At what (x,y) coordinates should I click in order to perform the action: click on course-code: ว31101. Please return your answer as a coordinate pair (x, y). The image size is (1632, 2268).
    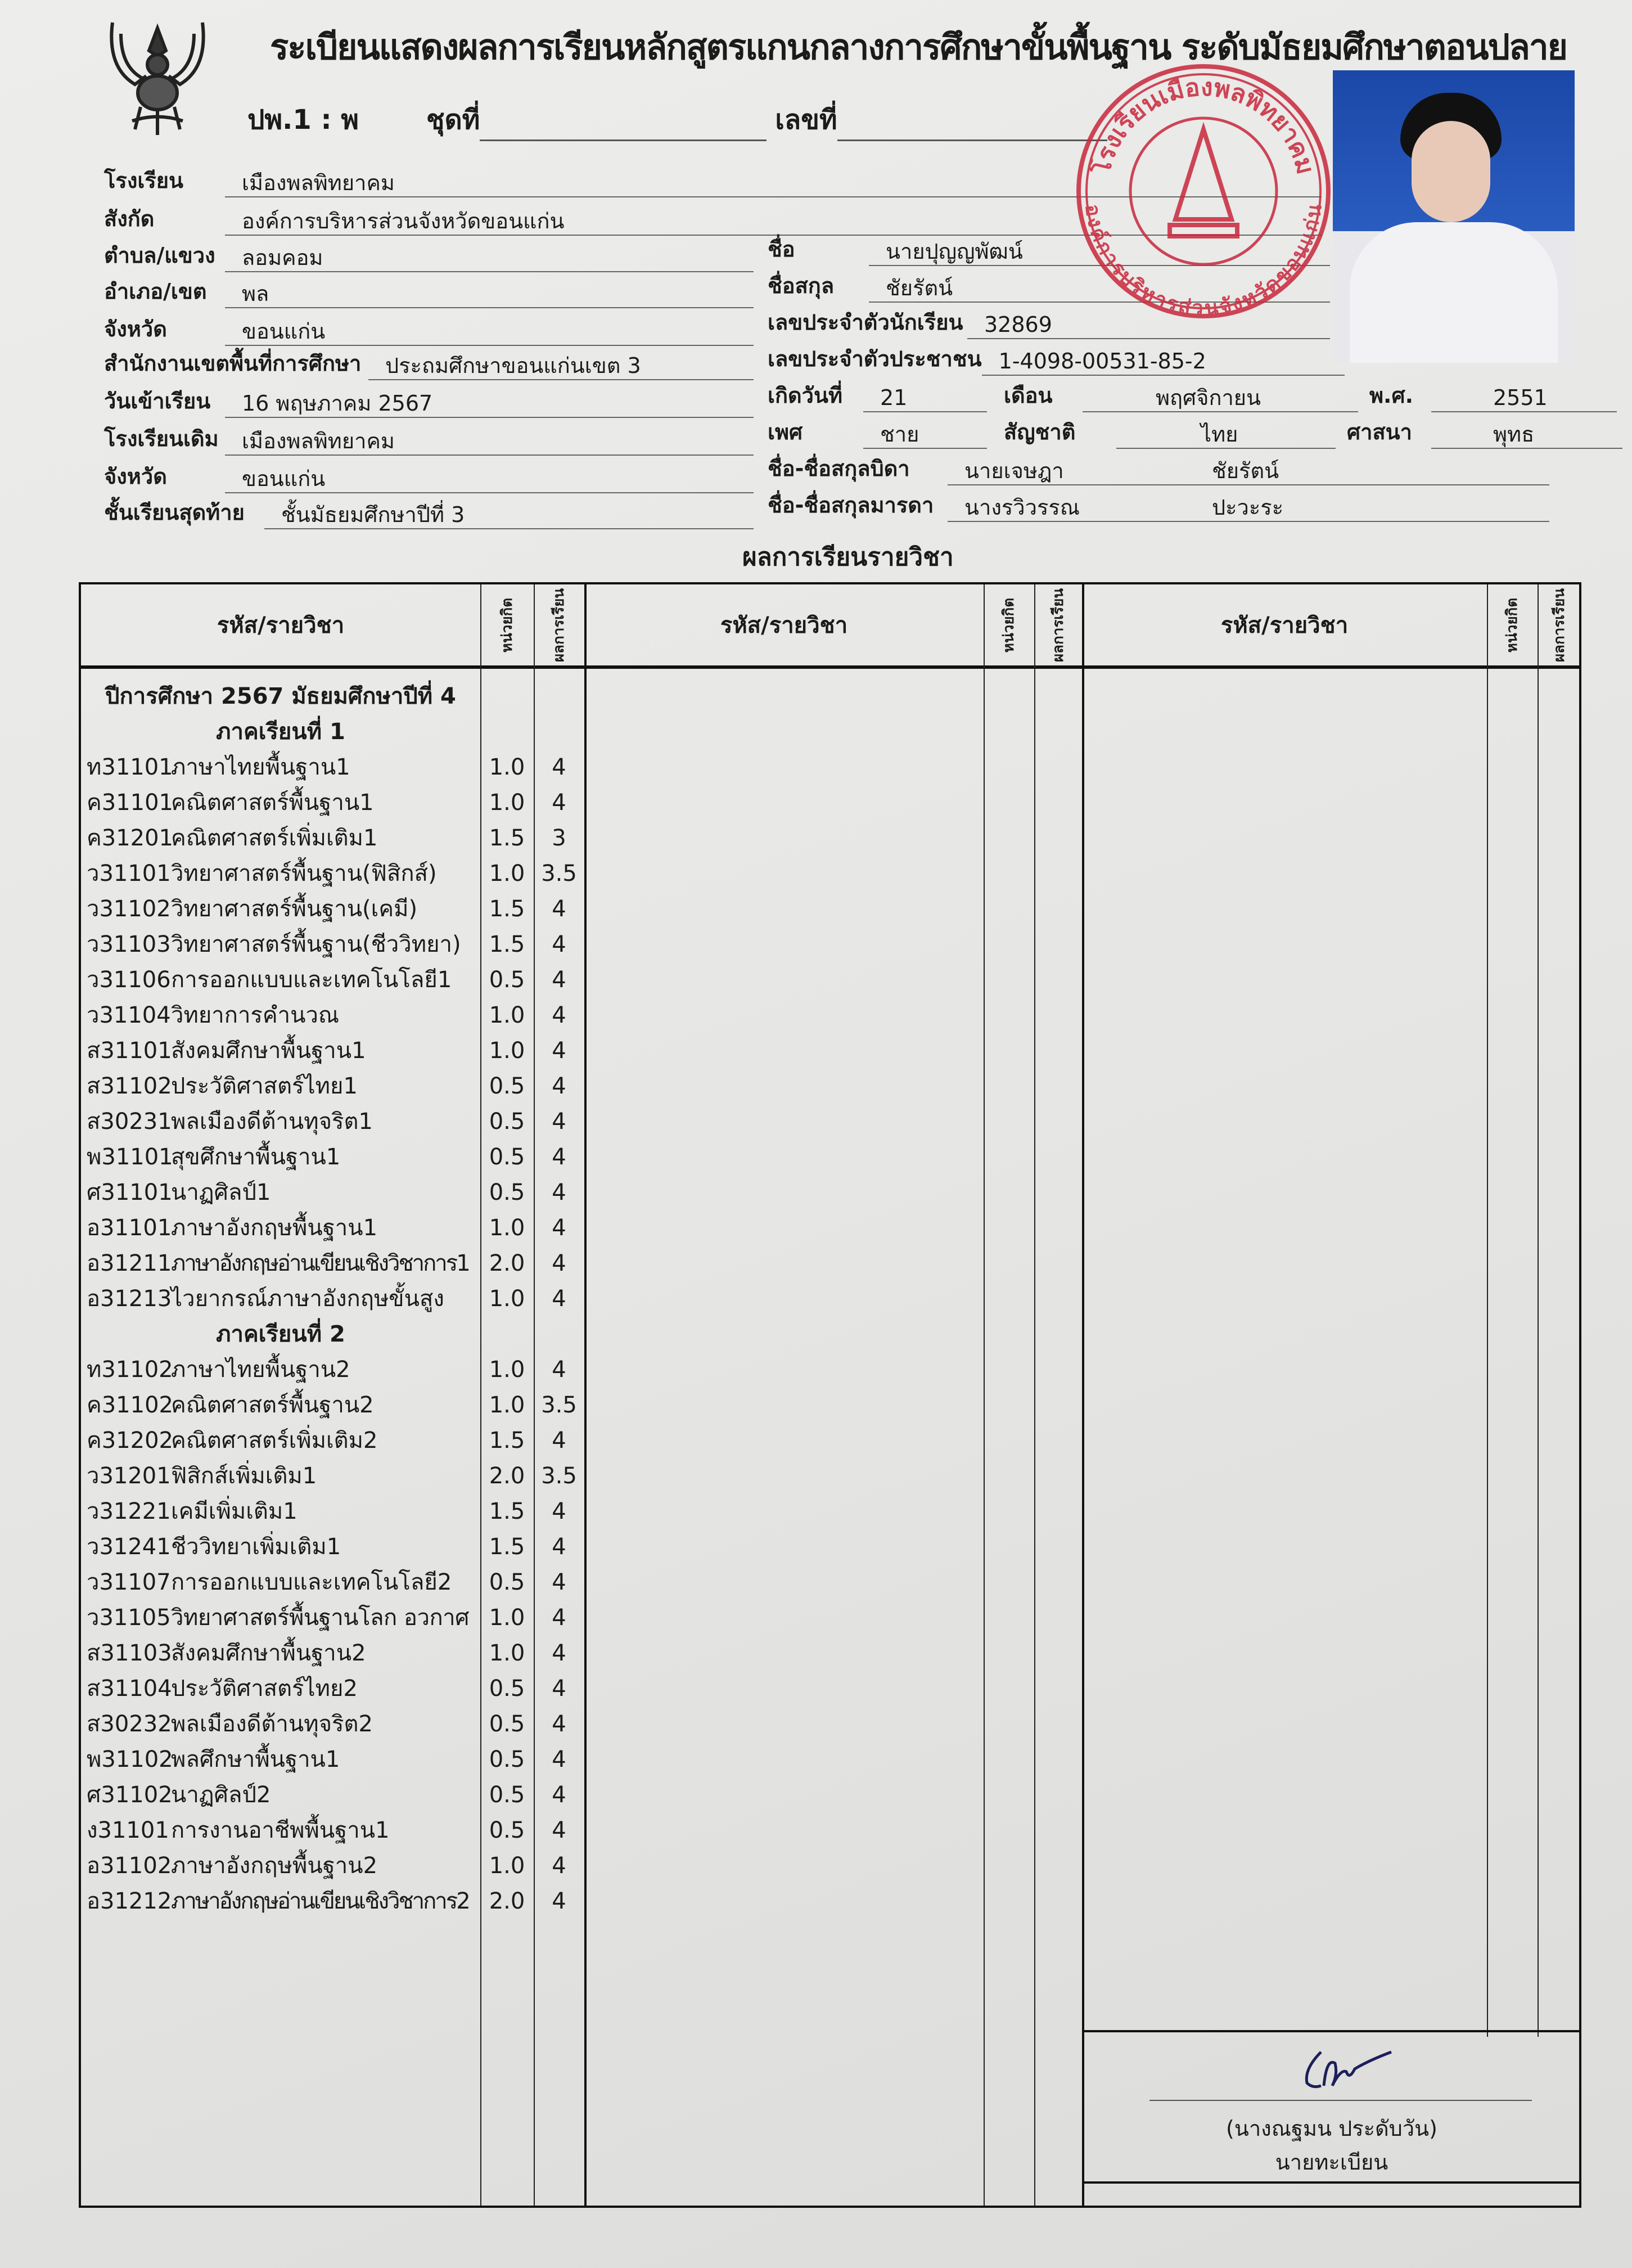
    Looking at the image, I should click on (129, 873).